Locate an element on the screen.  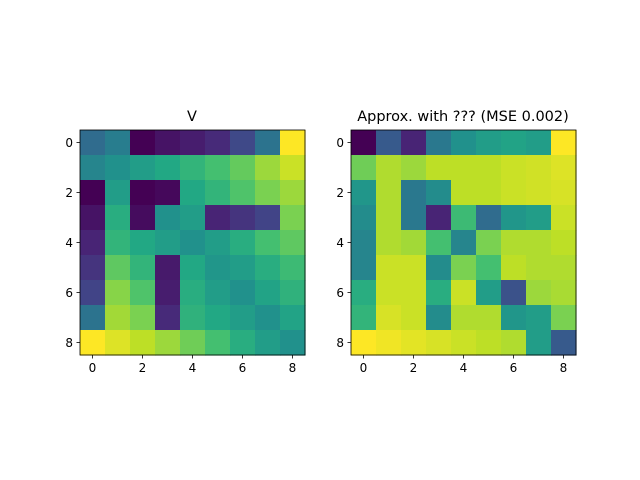
y-tick-label: 2 is located at coordinates (340, 193).